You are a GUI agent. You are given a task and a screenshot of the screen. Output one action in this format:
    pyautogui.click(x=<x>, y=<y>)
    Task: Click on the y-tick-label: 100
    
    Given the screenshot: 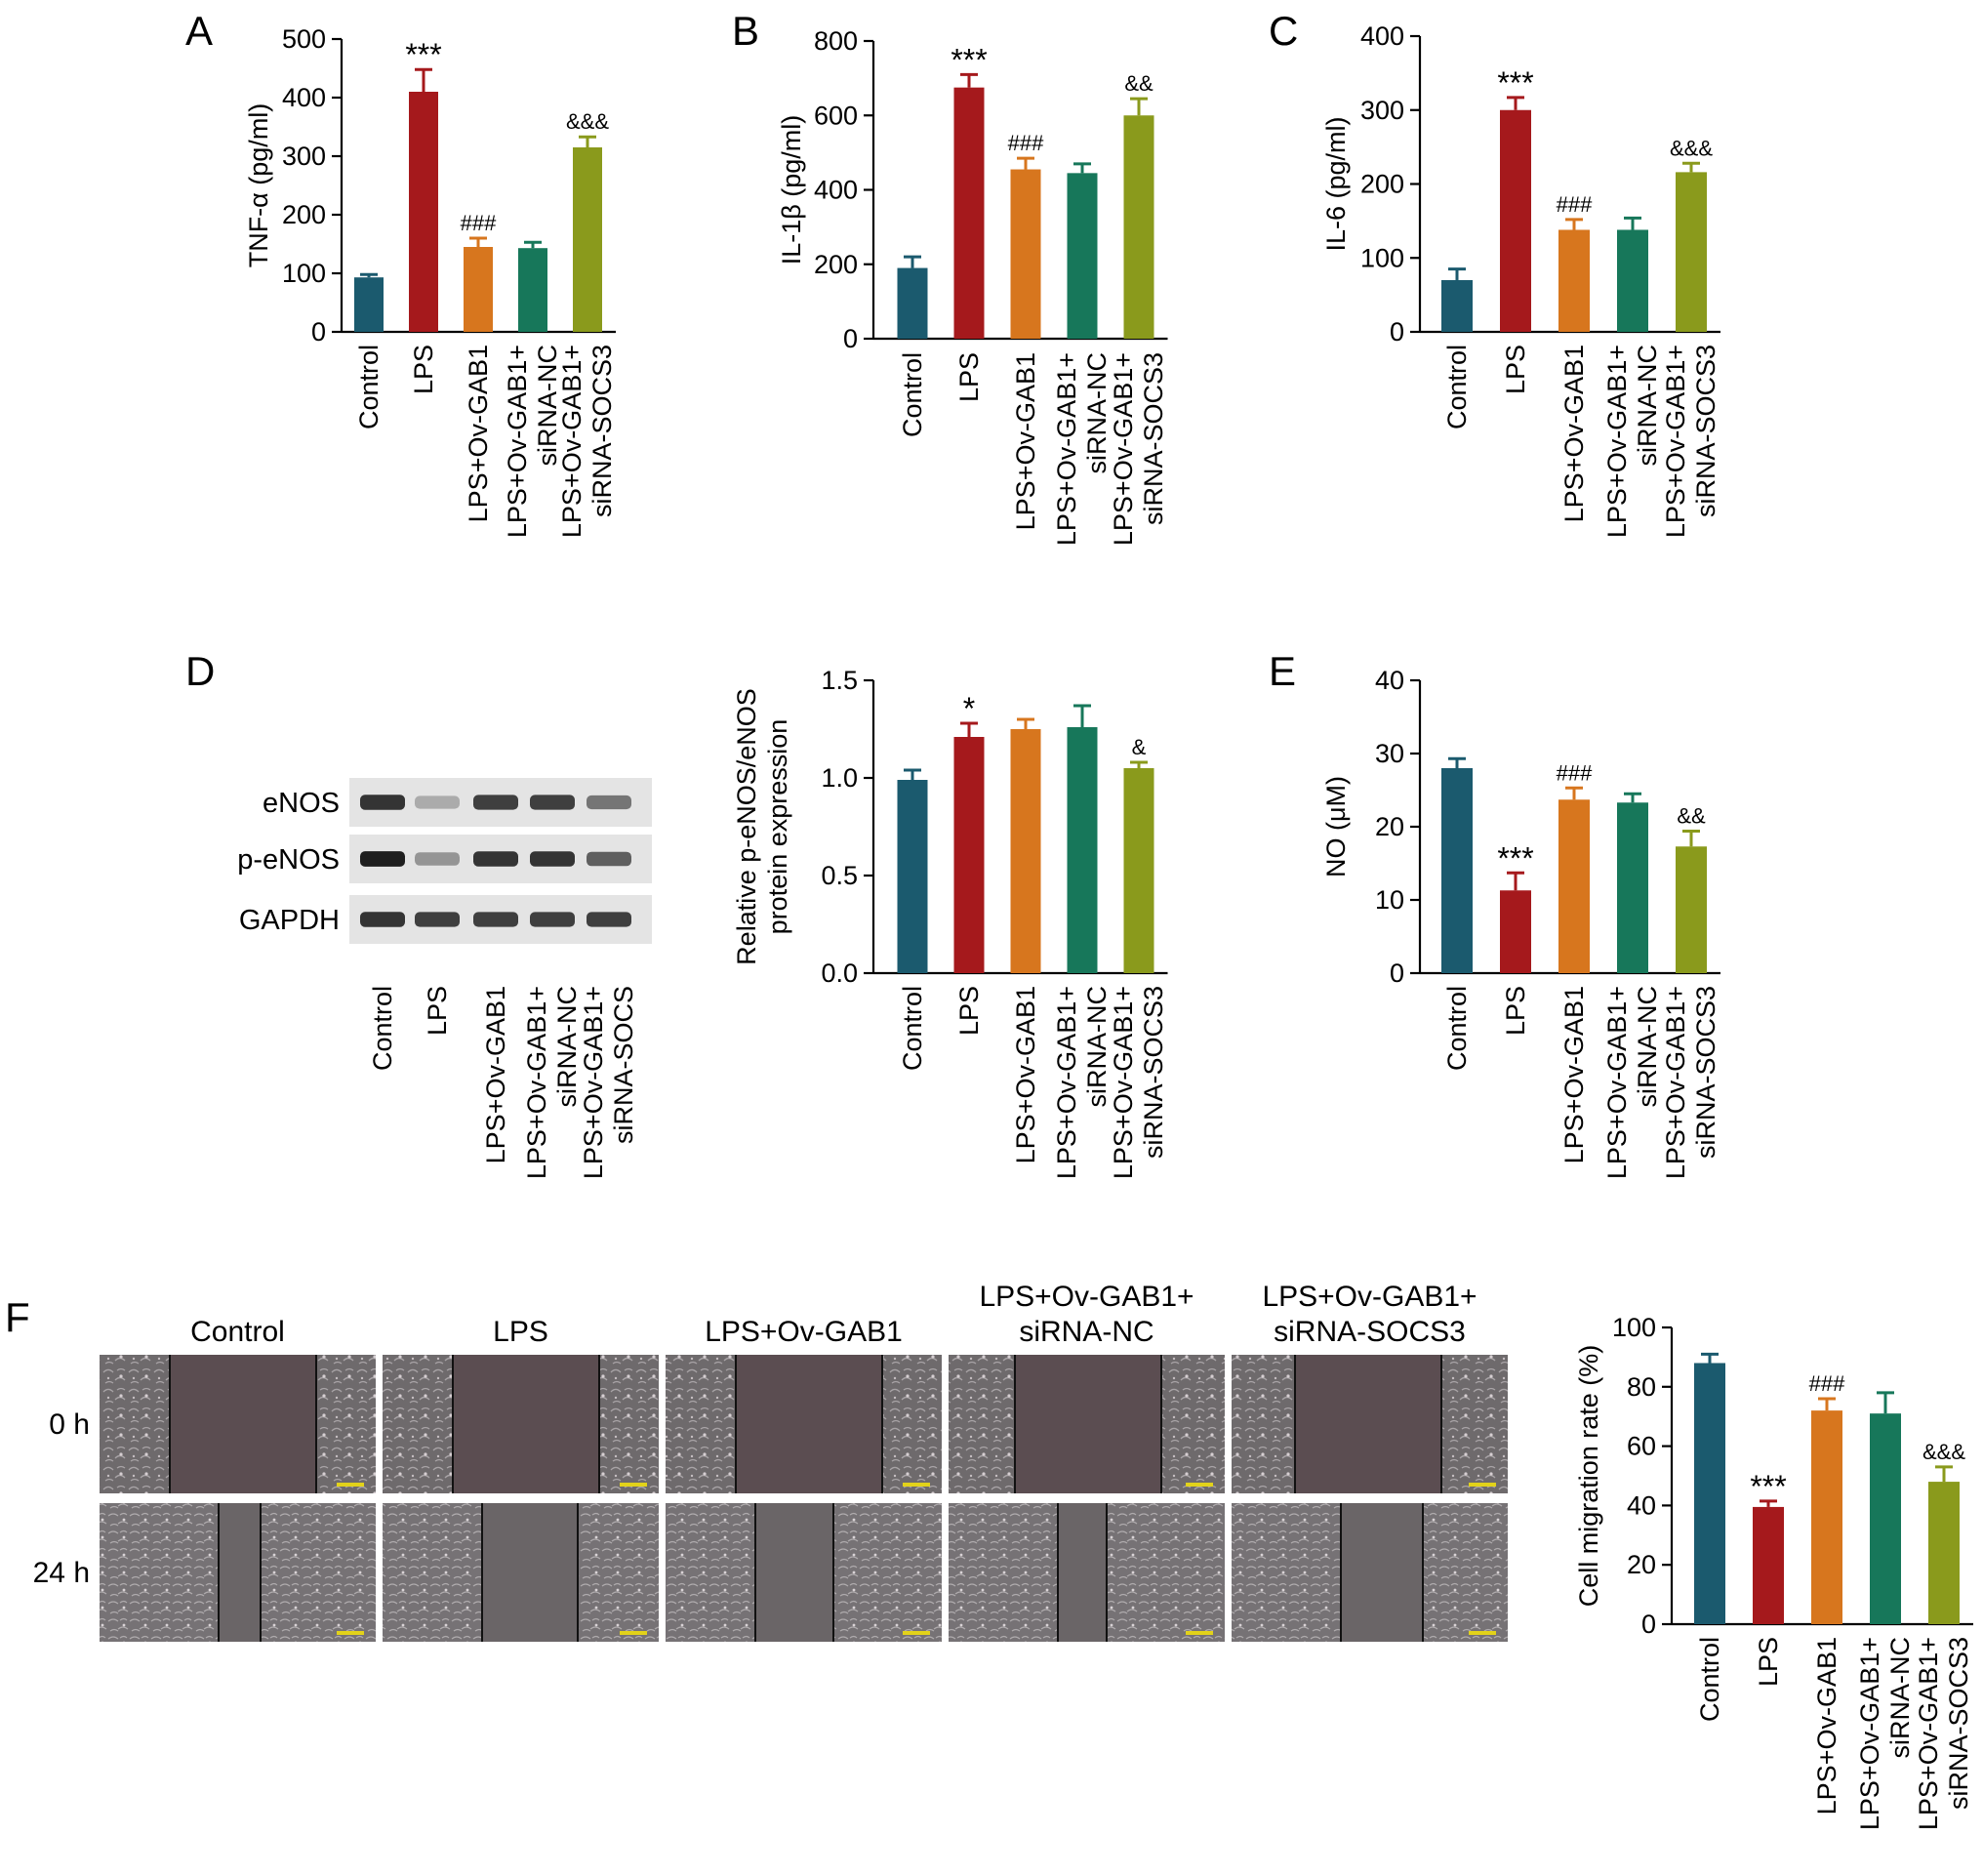 What is the action you would take?
    pyautogui.click(x=1382, y=257)
    